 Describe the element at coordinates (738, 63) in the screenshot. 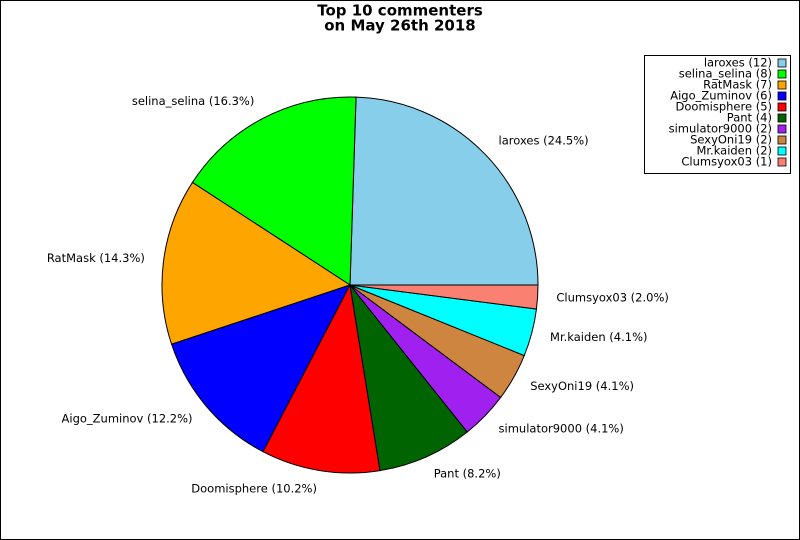

I see `legend-label: laroxes (12)` at that location.